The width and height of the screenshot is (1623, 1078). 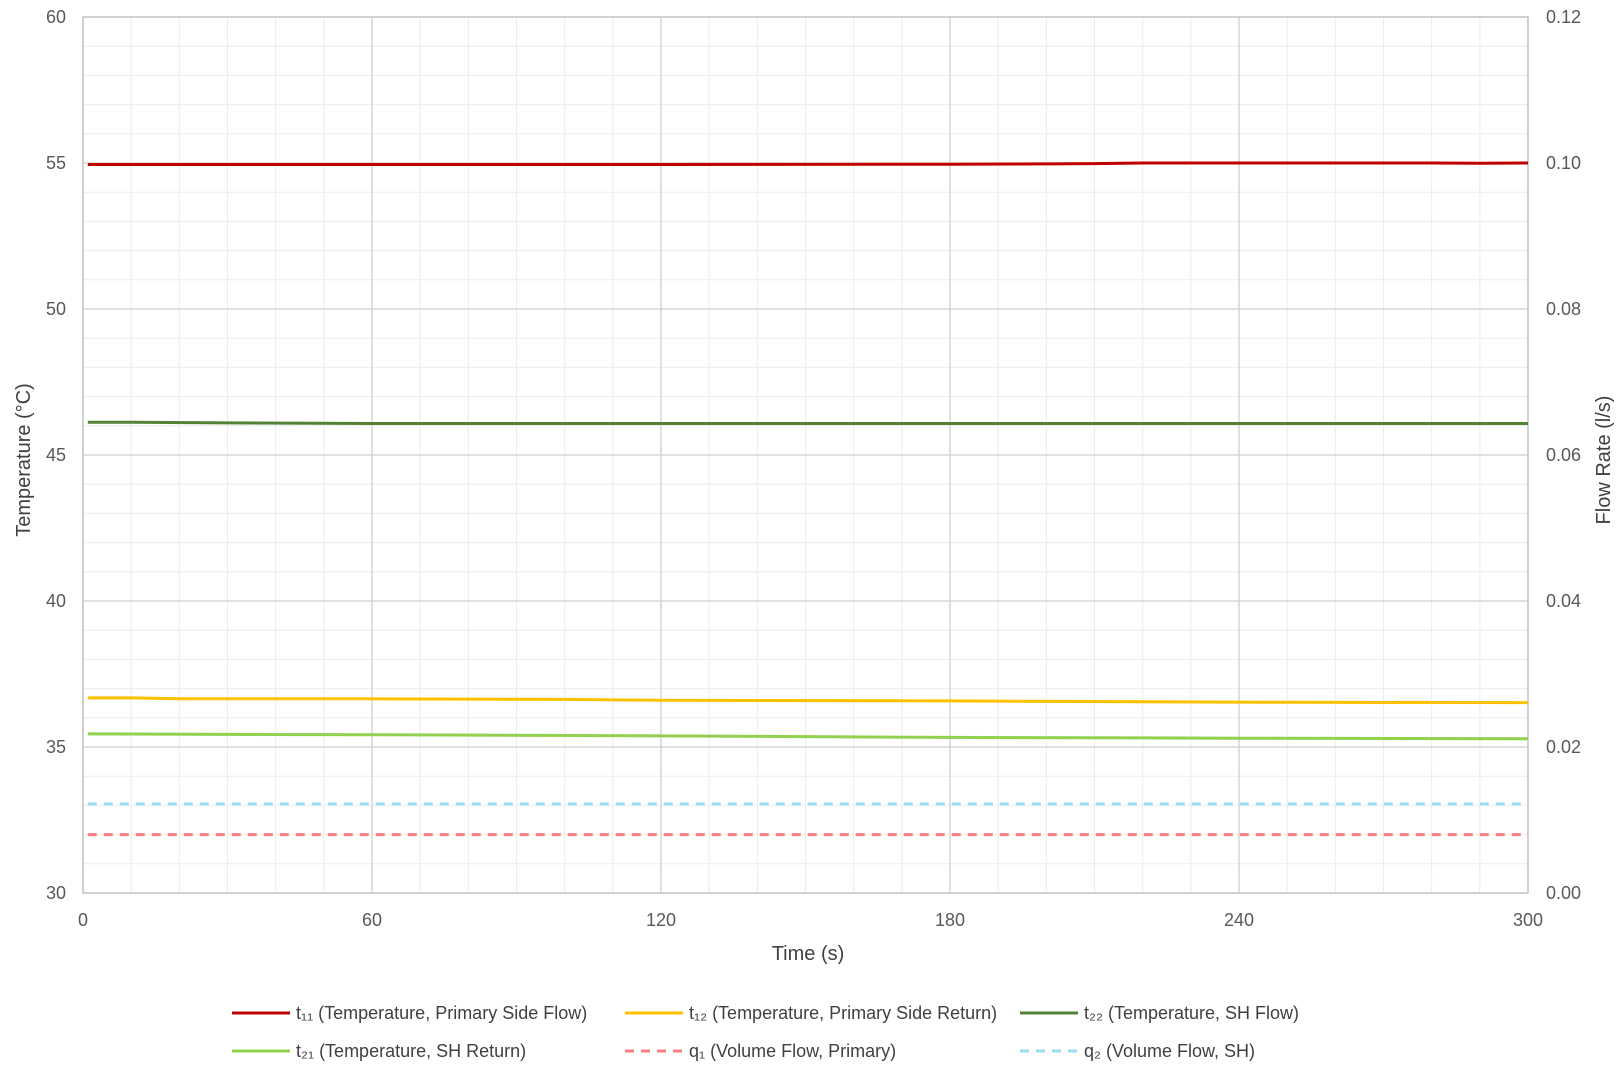 What do you see at coordinates (843, 1013) in the screenshot?
I see `legend-label: t₁₂ (Temperature, Primary Side Return)` at bounding box center [843, 1013].